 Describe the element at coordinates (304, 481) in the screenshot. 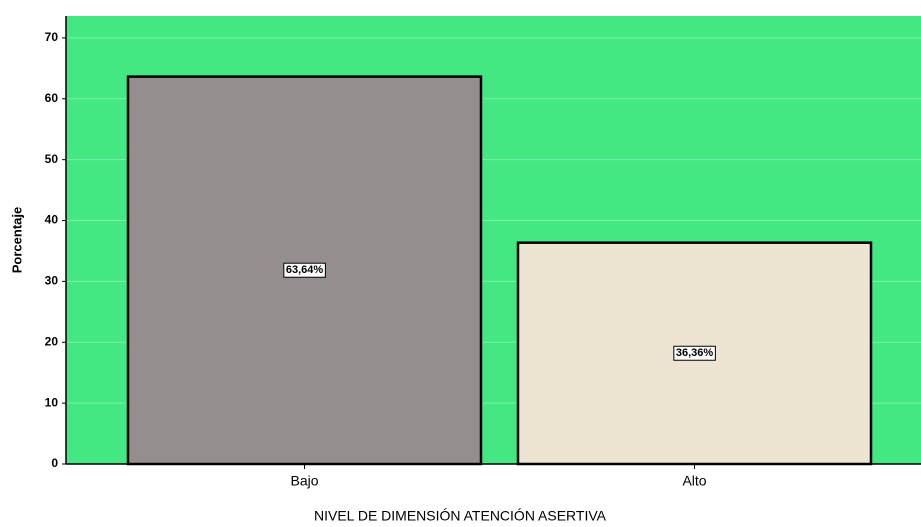

I see `x-tick-label: Bajo` at that location.